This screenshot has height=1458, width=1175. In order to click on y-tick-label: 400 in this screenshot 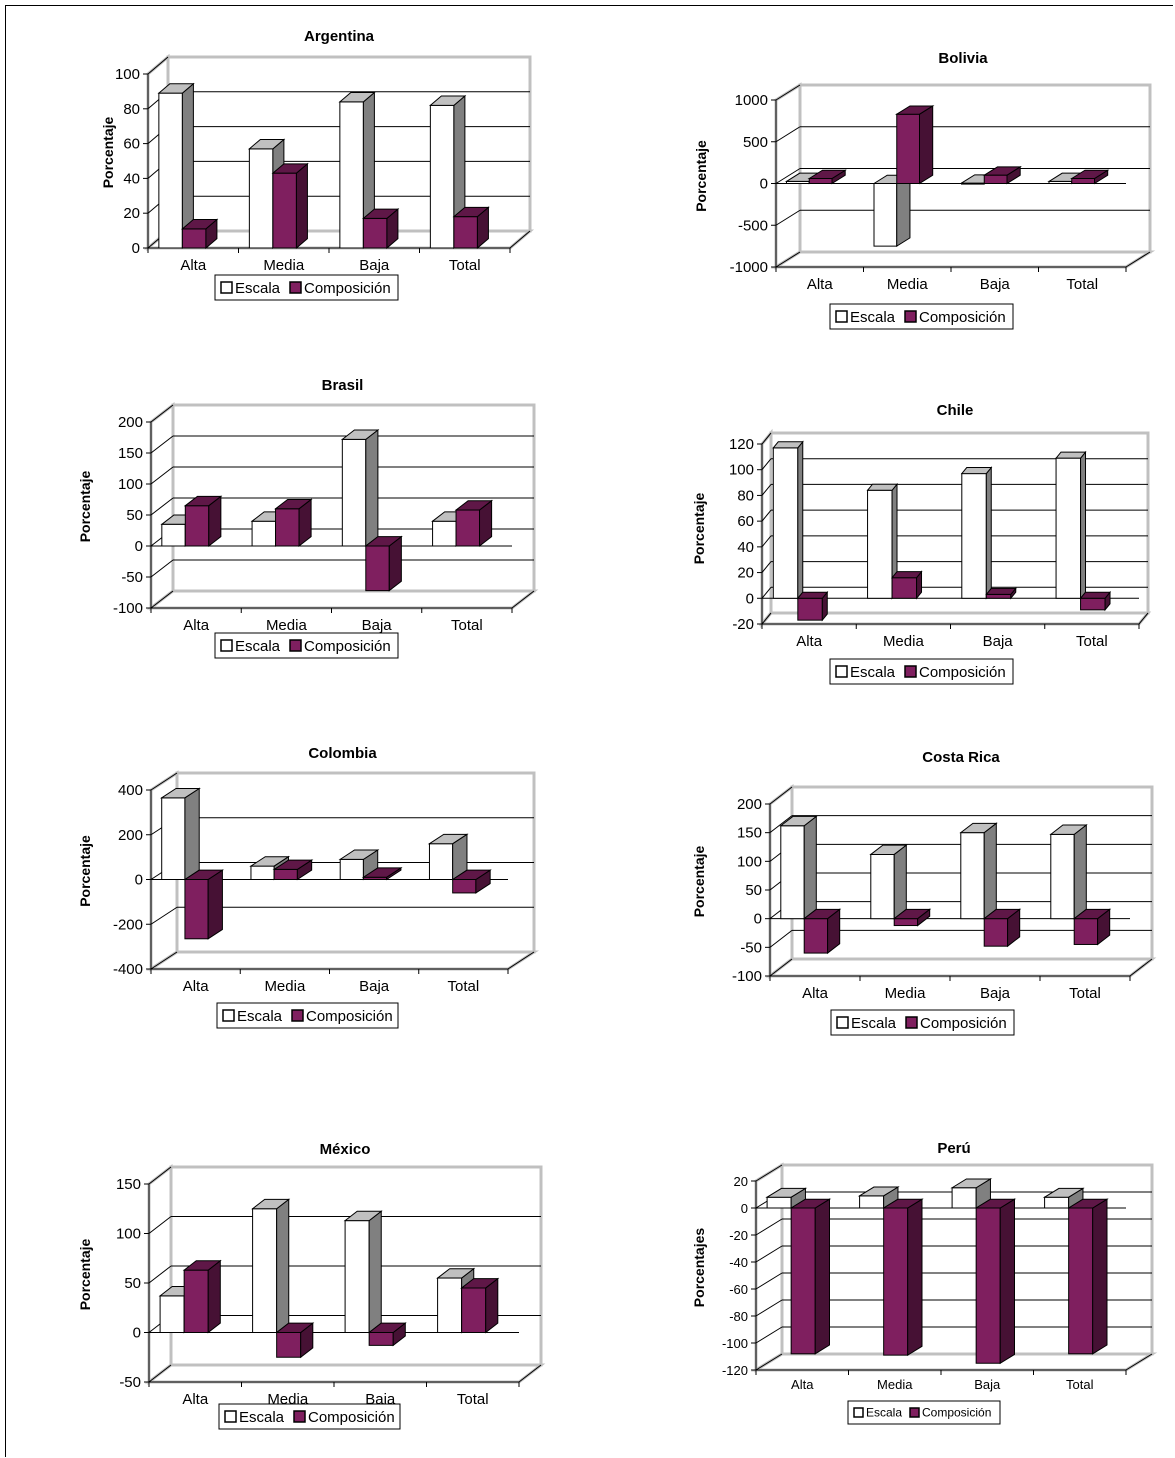, I will do `click(130, 790)`.